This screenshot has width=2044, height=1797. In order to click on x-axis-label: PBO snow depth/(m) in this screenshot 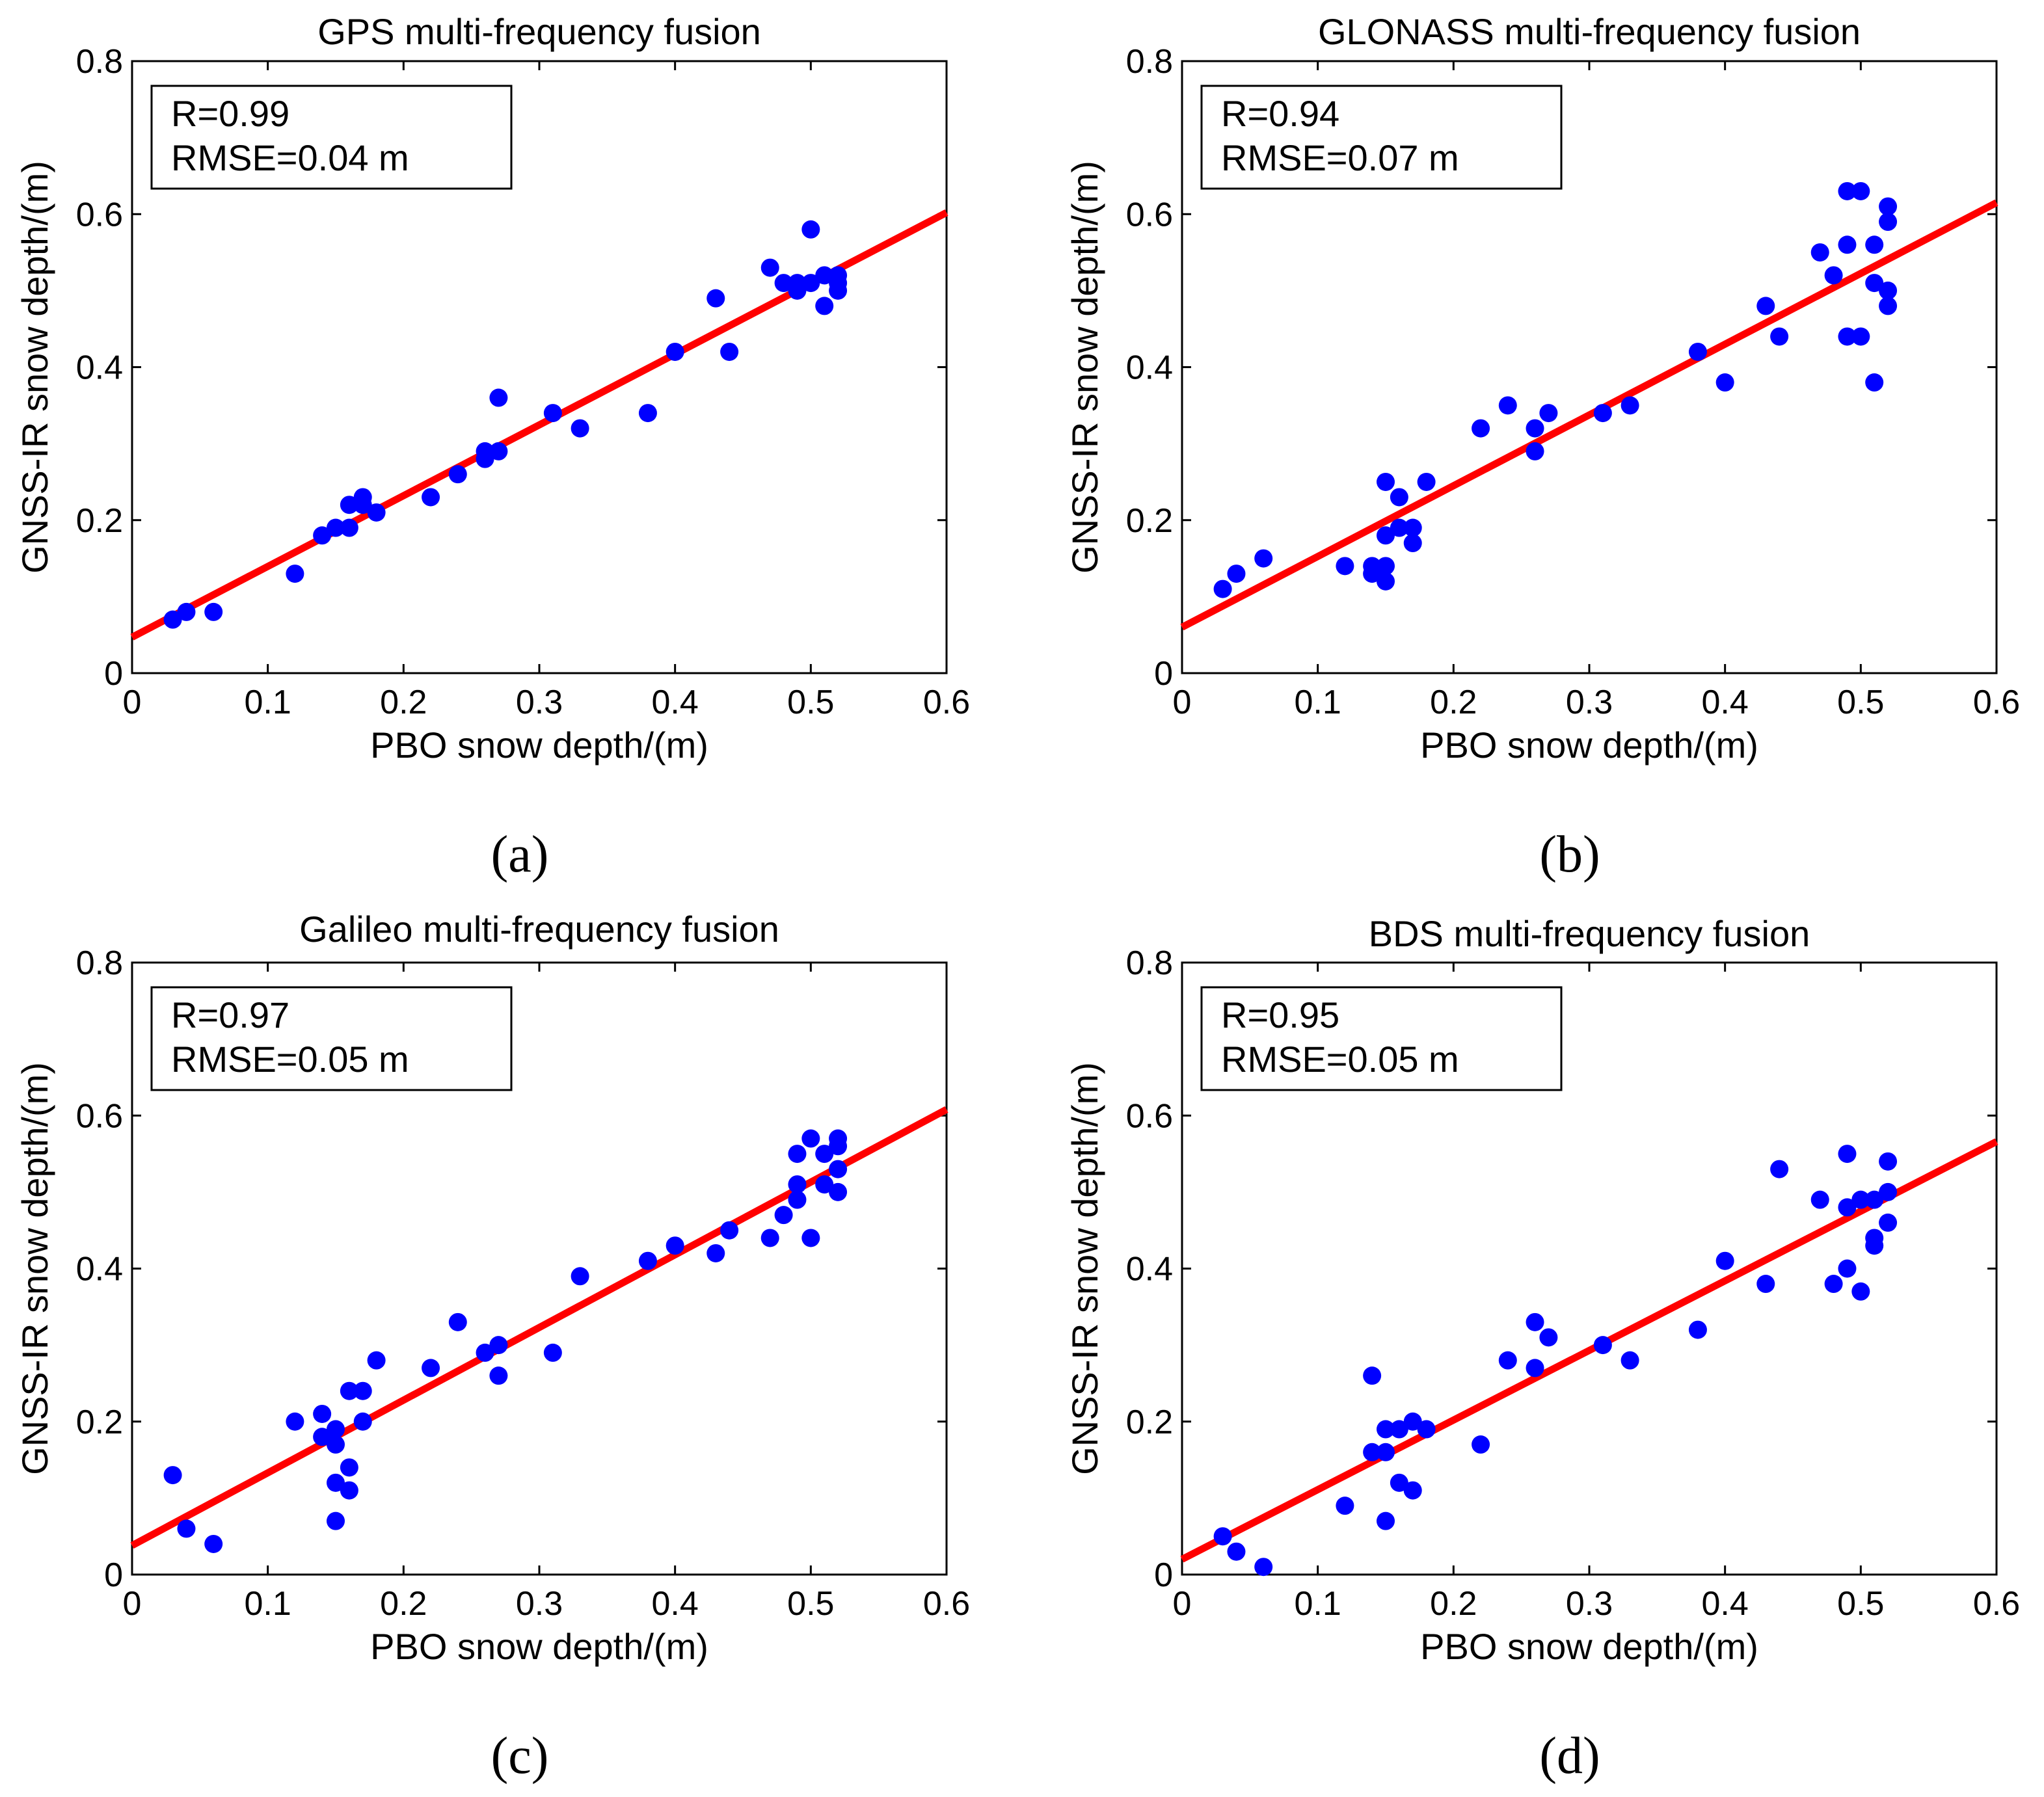, I will do `click(539, 745)`.